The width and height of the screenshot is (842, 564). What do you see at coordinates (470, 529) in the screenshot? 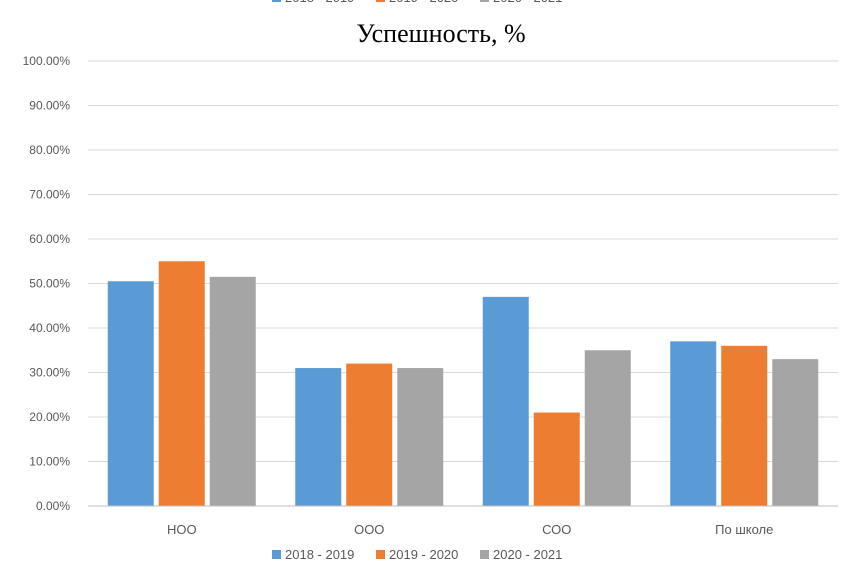
I see `x-axis-categories: НОО ООО СОО По школе` at bounding box center [470, 529].